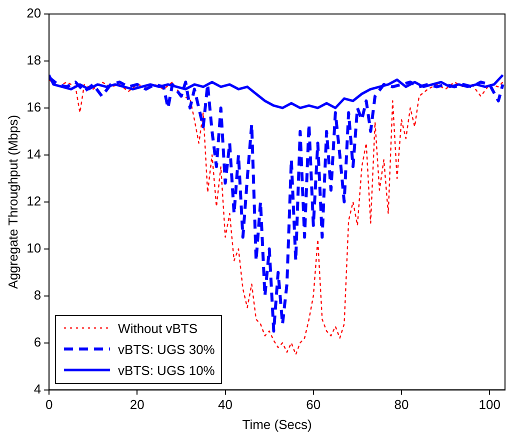 The image size is (513, 434). I want to click on y-tick-label: 4, so click(38, 388).